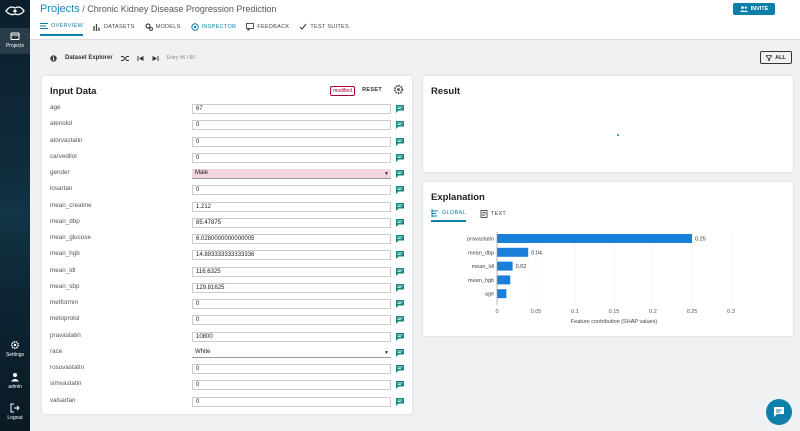 Image resolution: width=800 pixels, height=431 pixels. I want to click on sidebar-item-admin: admin, so click(15, 381).